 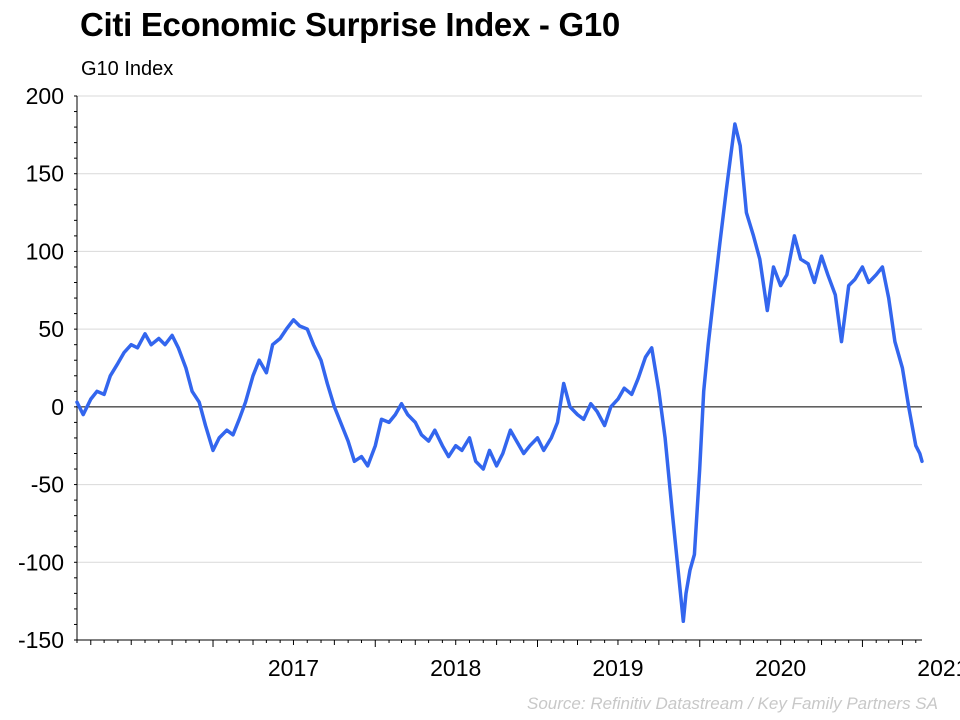 What do you see at coordinates (350, 24) in the screenshot?
I see `chart-title: Citi Economic Surprise Index - G10` at bounding box center [350, 24].